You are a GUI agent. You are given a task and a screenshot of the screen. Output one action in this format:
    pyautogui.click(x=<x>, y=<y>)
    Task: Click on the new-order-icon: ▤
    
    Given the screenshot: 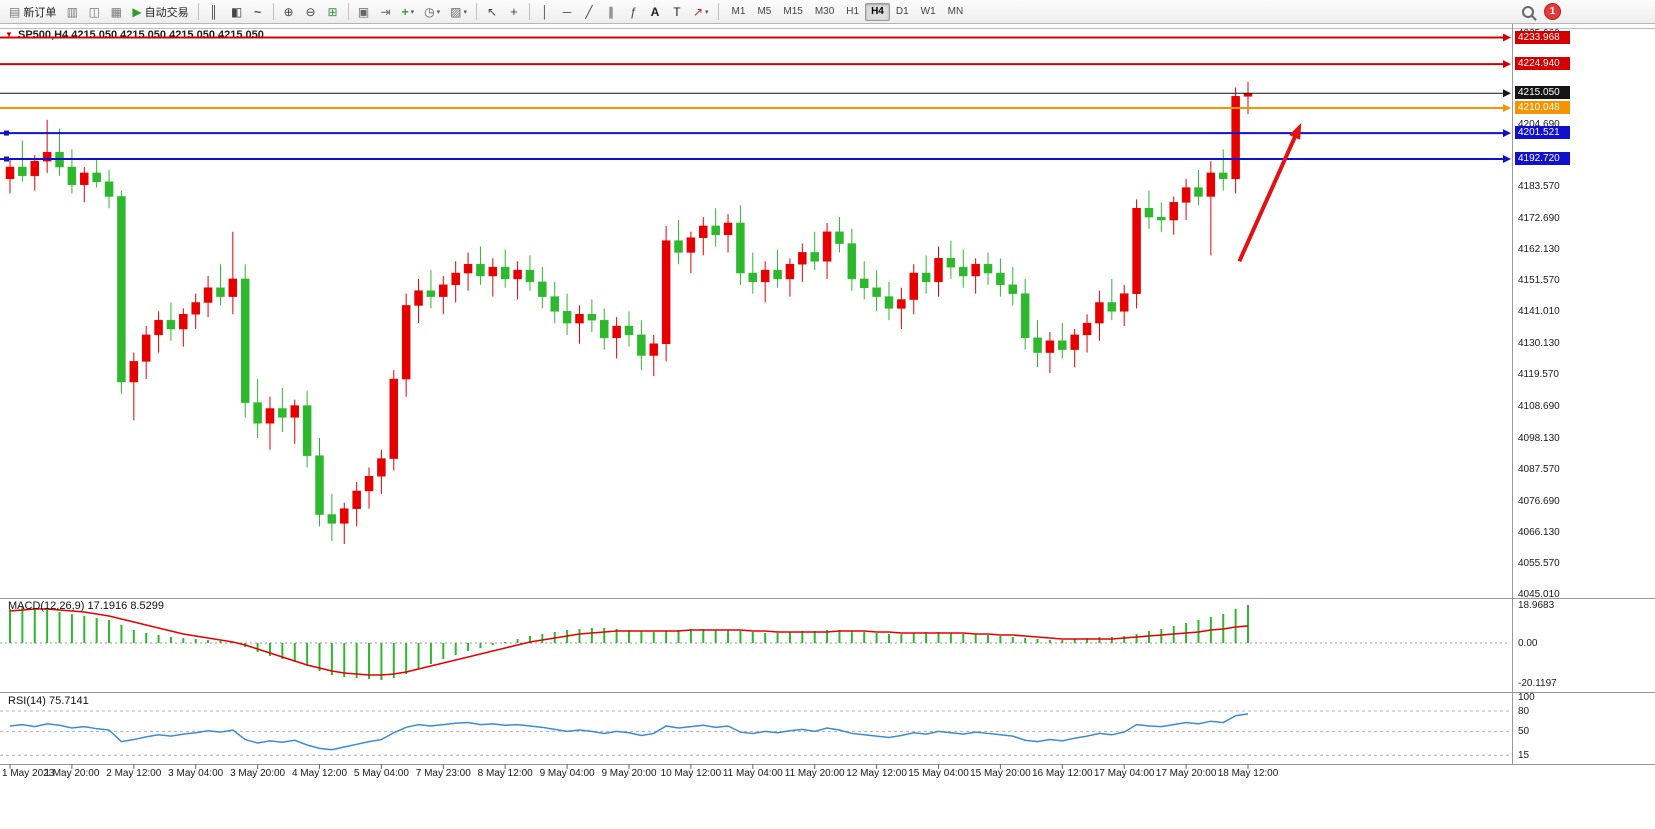 What is the action you would take?
    pyautogui.click(x=15, y=11)
    